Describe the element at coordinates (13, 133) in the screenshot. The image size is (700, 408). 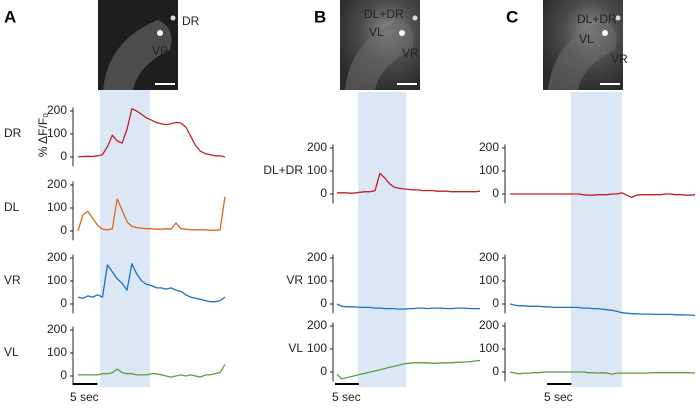
I see `row-label: DR` at that location.